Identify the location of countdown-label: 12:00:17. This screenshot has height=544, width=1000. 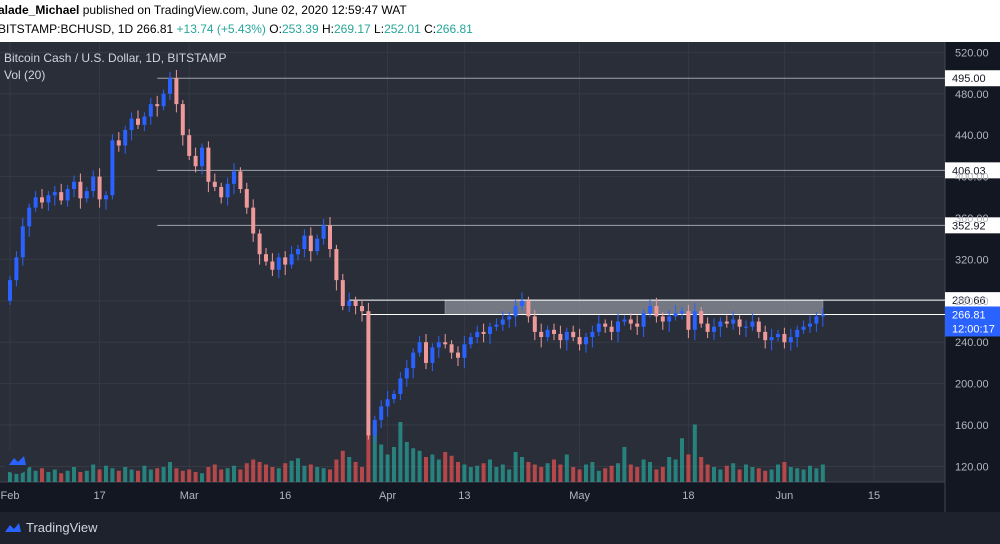
(973, 329).